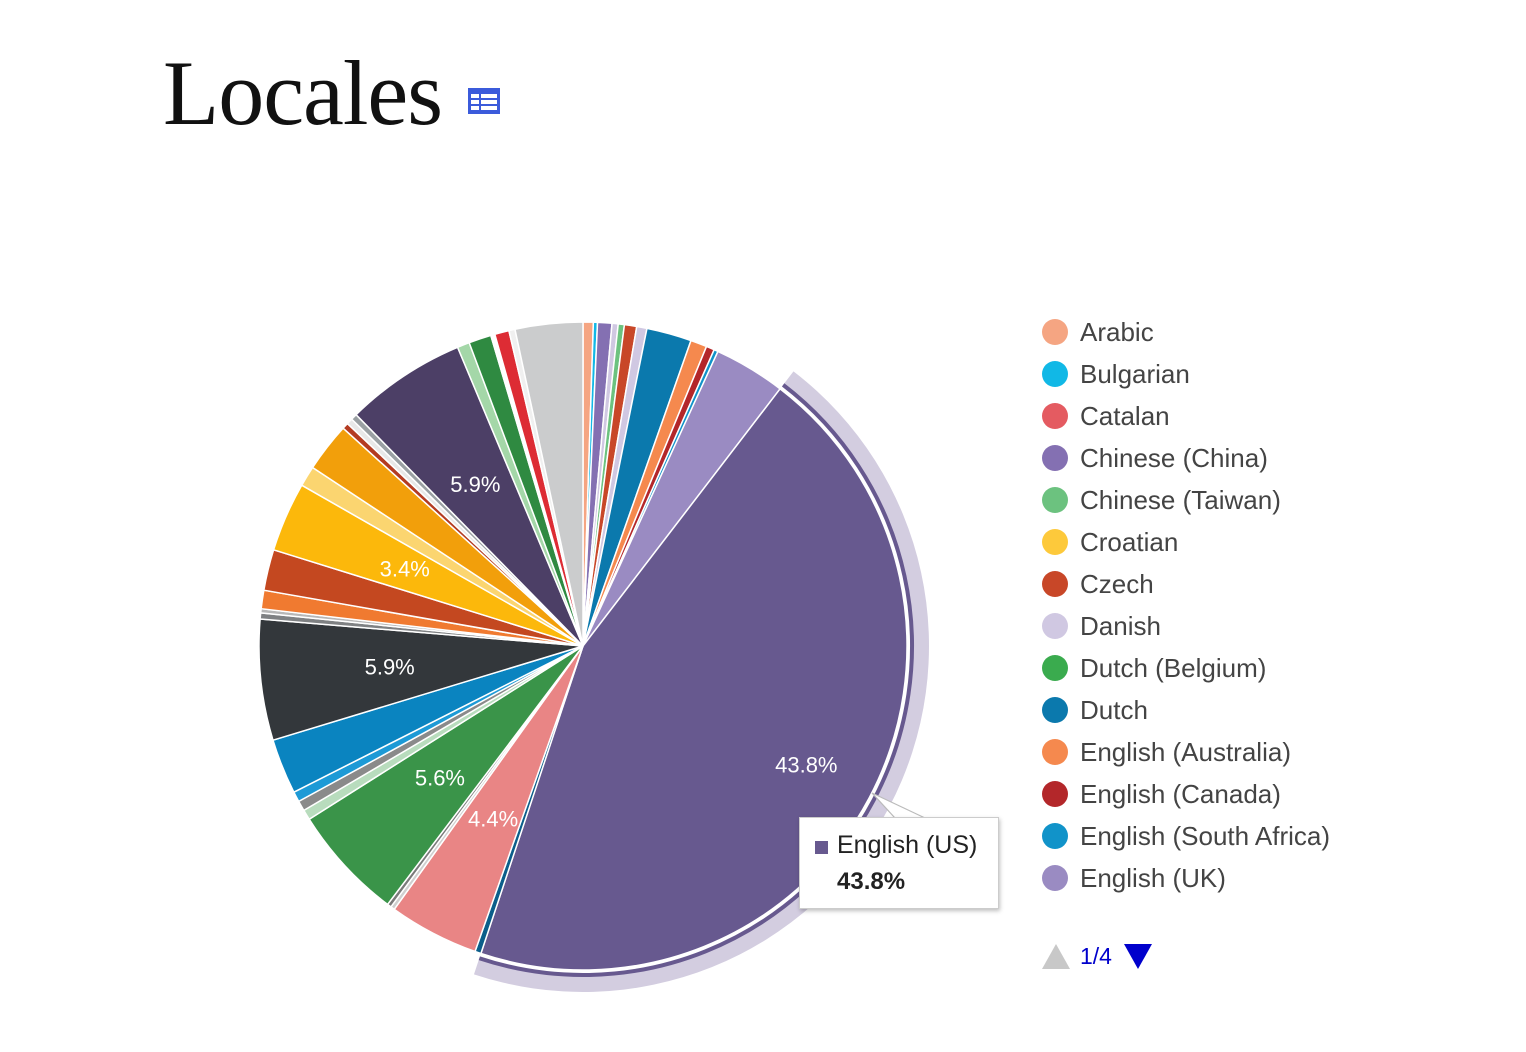 The image size is (1526, 1052). I want to click on legend-label: Arabic, so click(1117, 331).